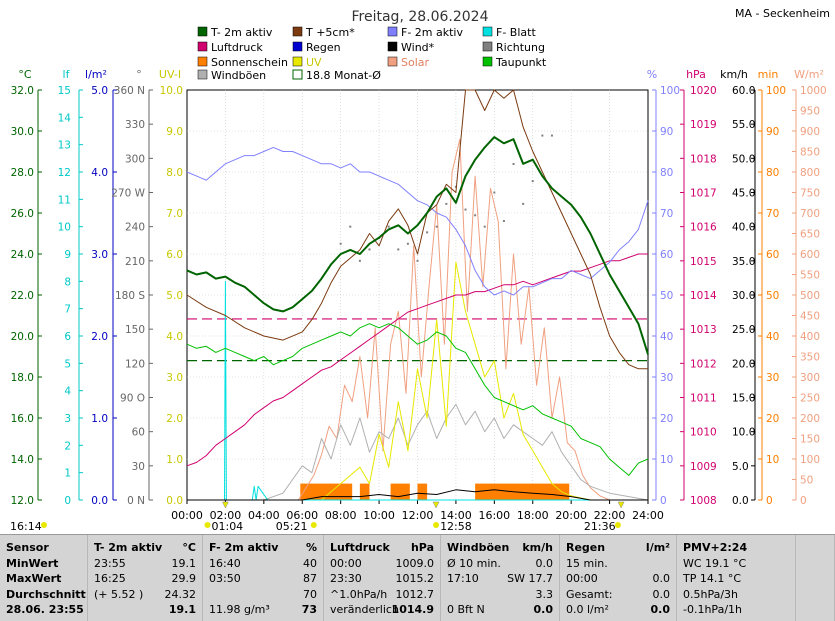 Image resolution: width=835 pixels, height=621 pixels. I want to click on axis-tick-label: 70, so click(666, 214).